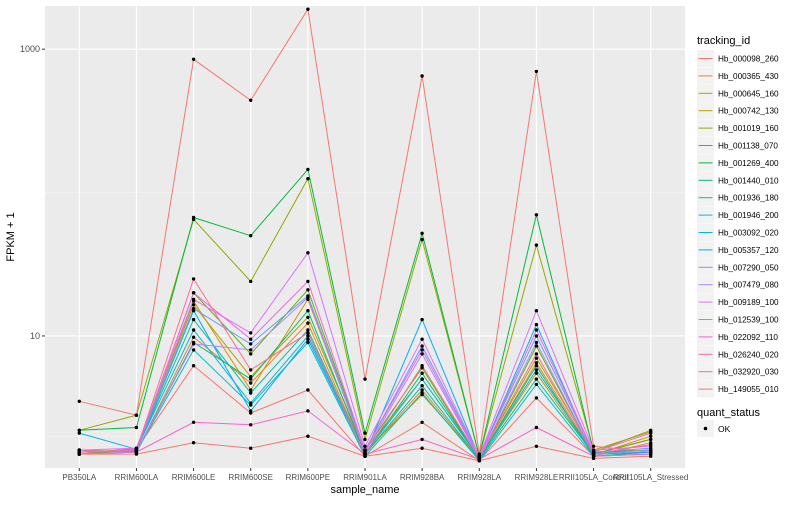 Image resolution: width=800 pixels, height=505 pixels. Describe the element at coordinates (422, 477) in the screenshot. I see `x-tick-label: RRIM928BA` at that location.